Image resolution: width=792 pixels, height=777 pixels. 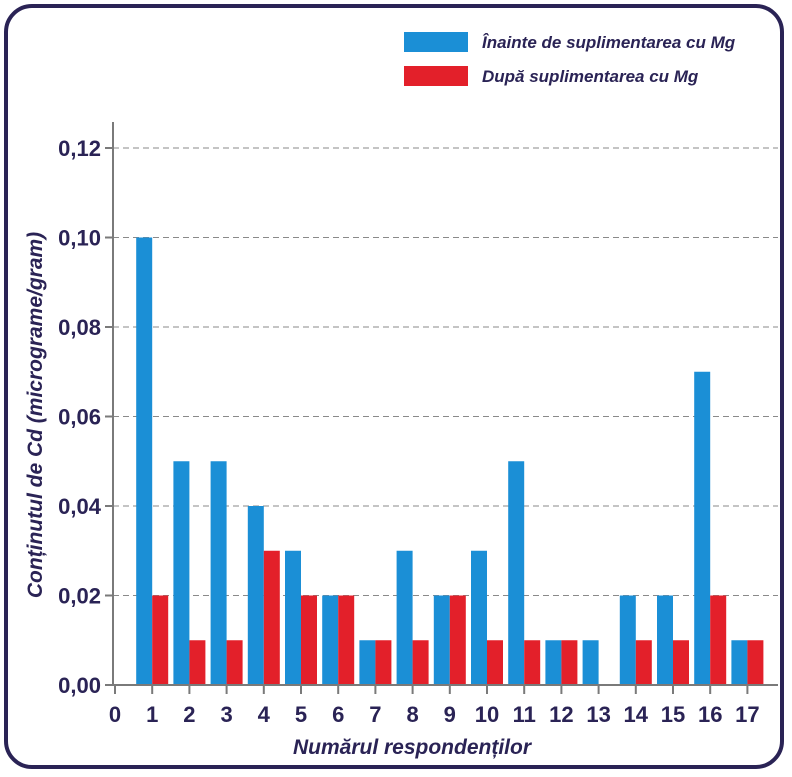 What do you see at coordinates (79, 148) in the screenshot?
I see `y-tick-label: 0,12` at bounding box center [79, 148].